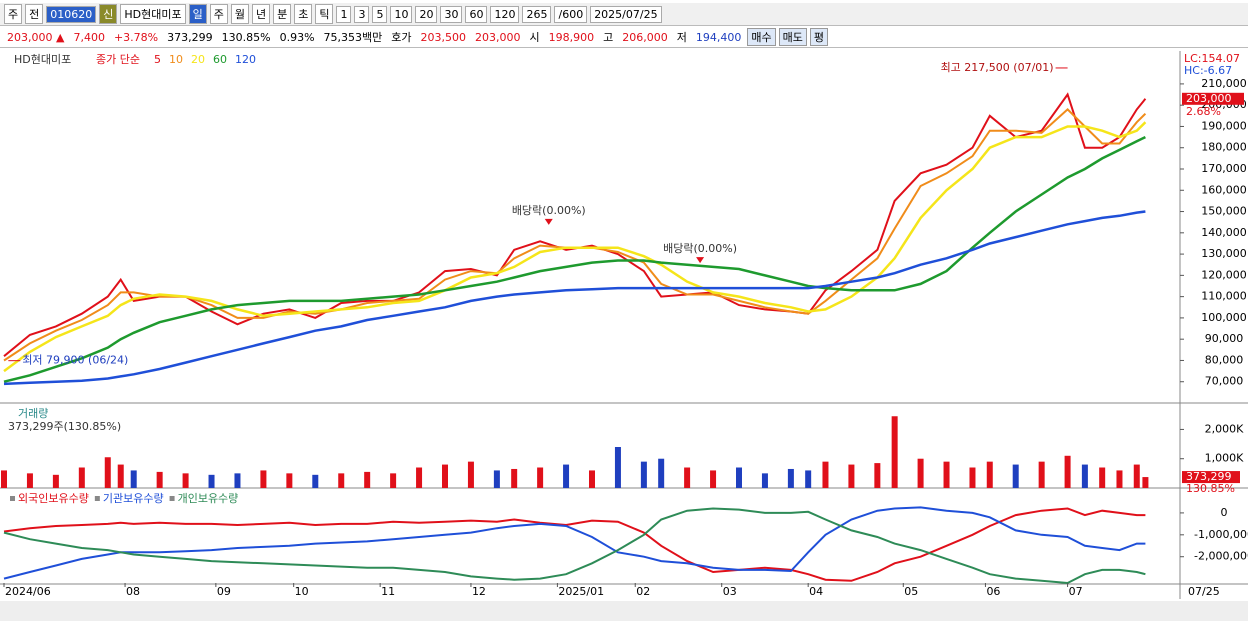 The height and width of the screenshot is (621, 1248). I want to click on toolbar-item: 10, so click(401, 14).